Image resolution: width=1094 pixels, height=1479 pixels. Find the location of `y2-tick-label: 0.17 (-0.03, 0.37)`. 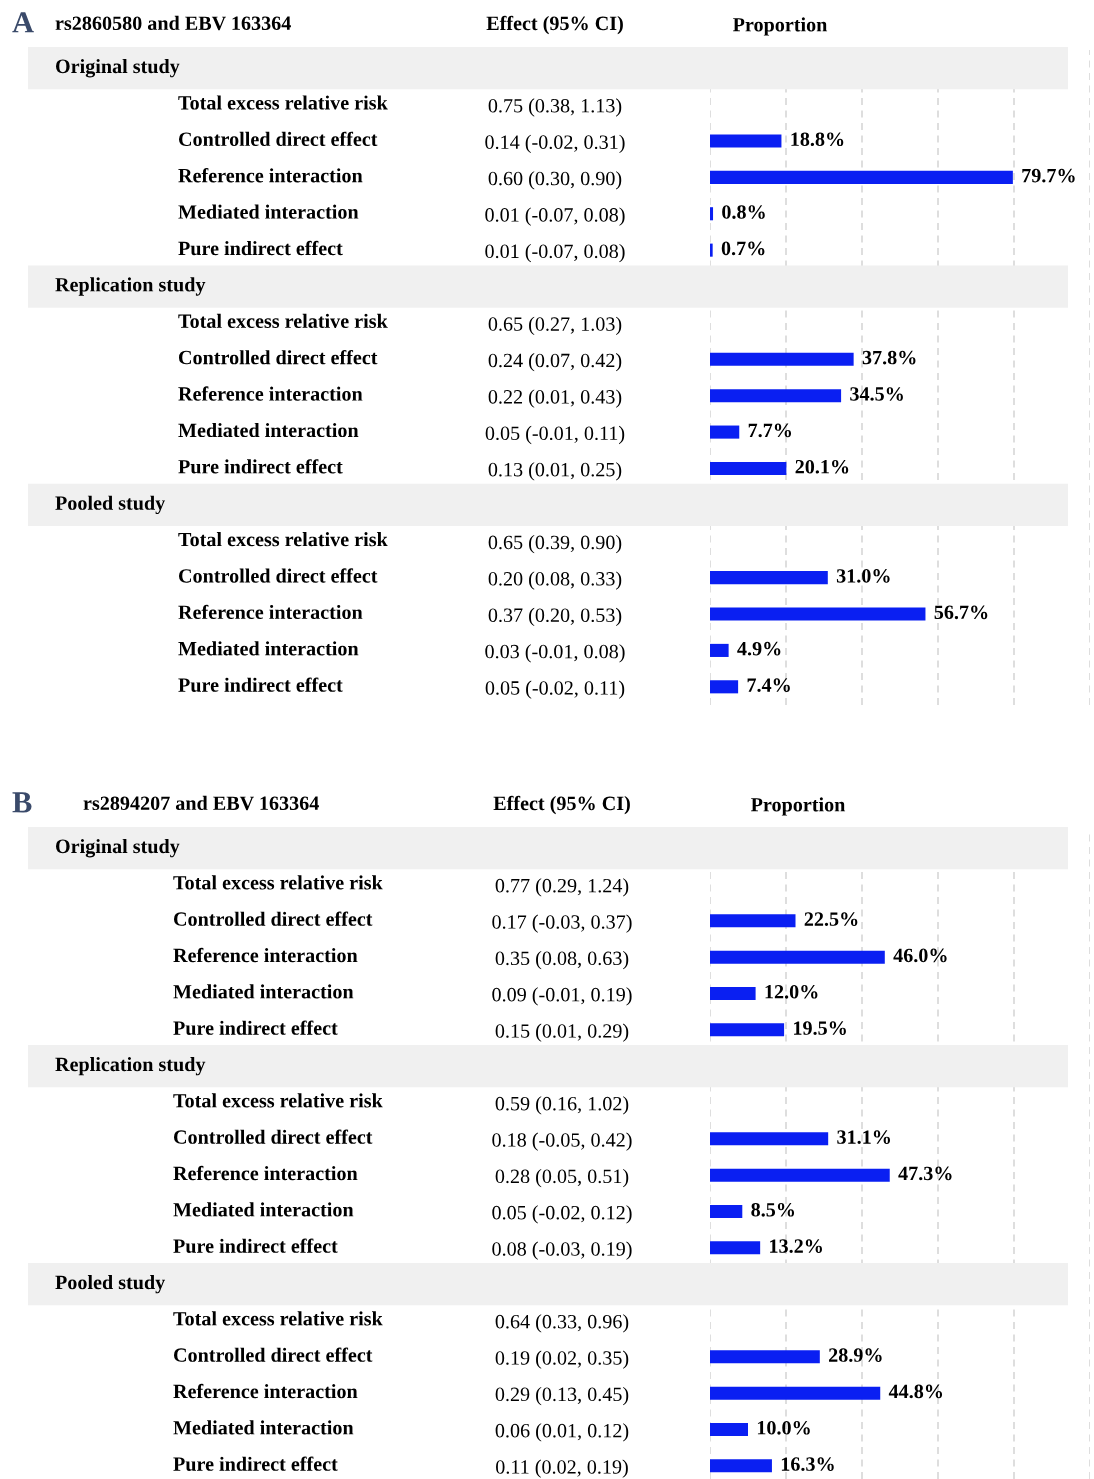

y2-tick-label: 0.17 (-0.03, 0.37) is located at coordinates (562, 923).